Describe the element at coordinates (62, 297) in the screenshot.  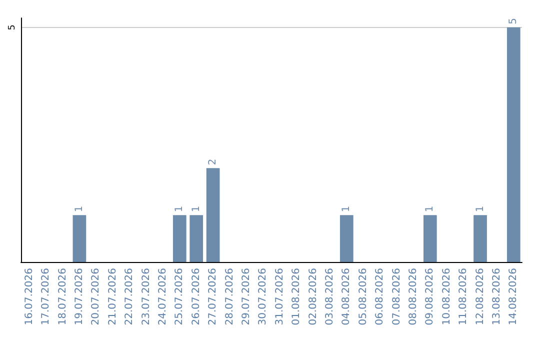
I see `x-tick-label: 18.07.2026` at that location.